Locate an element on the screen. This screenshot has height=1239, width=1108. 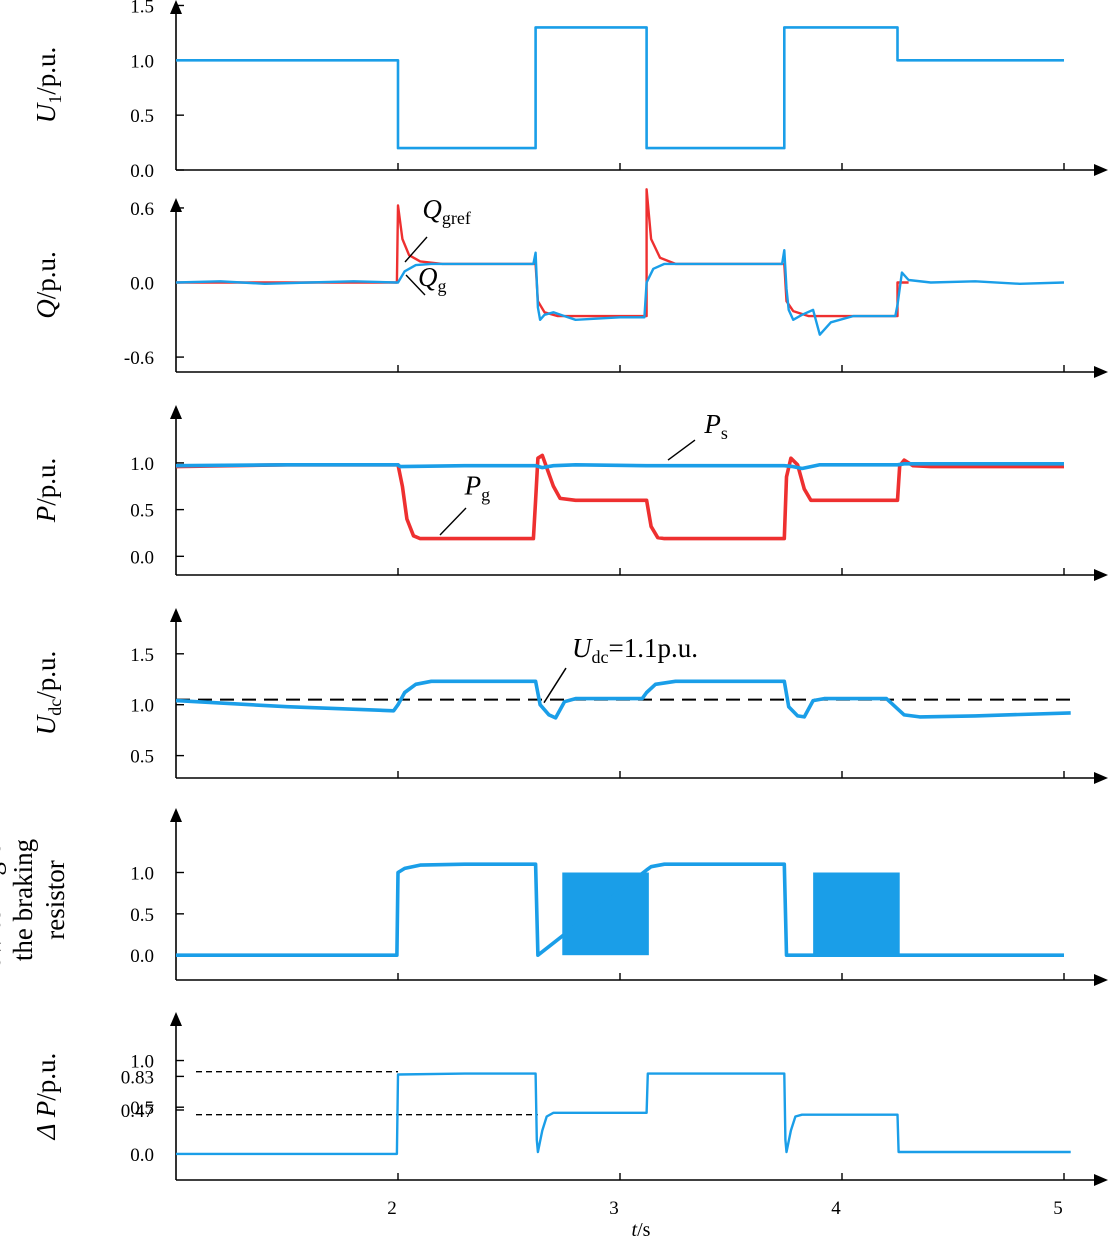
p-annotation-s: Ps is located at coordinates (715, 426).